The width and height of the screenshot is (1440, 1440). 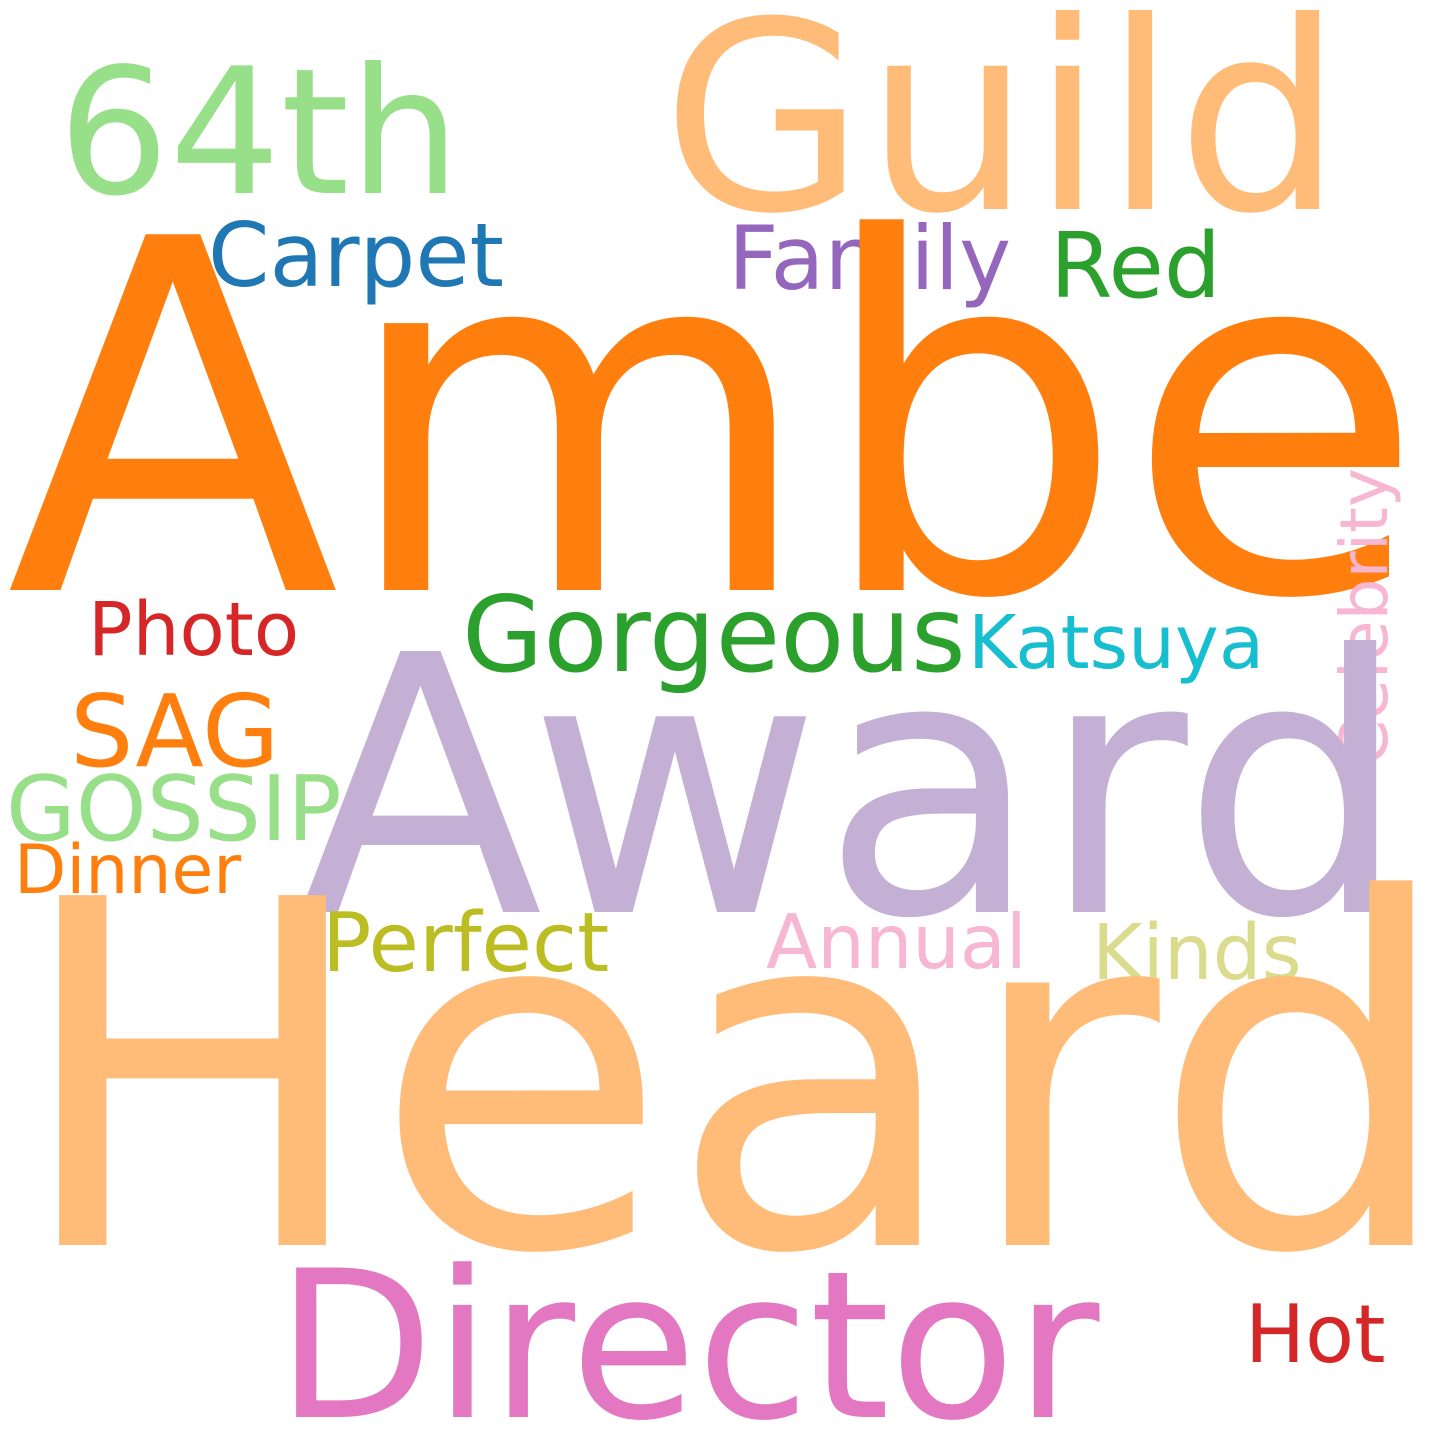 I want to click on word-64th: 64th, so click(x=259, y=133).